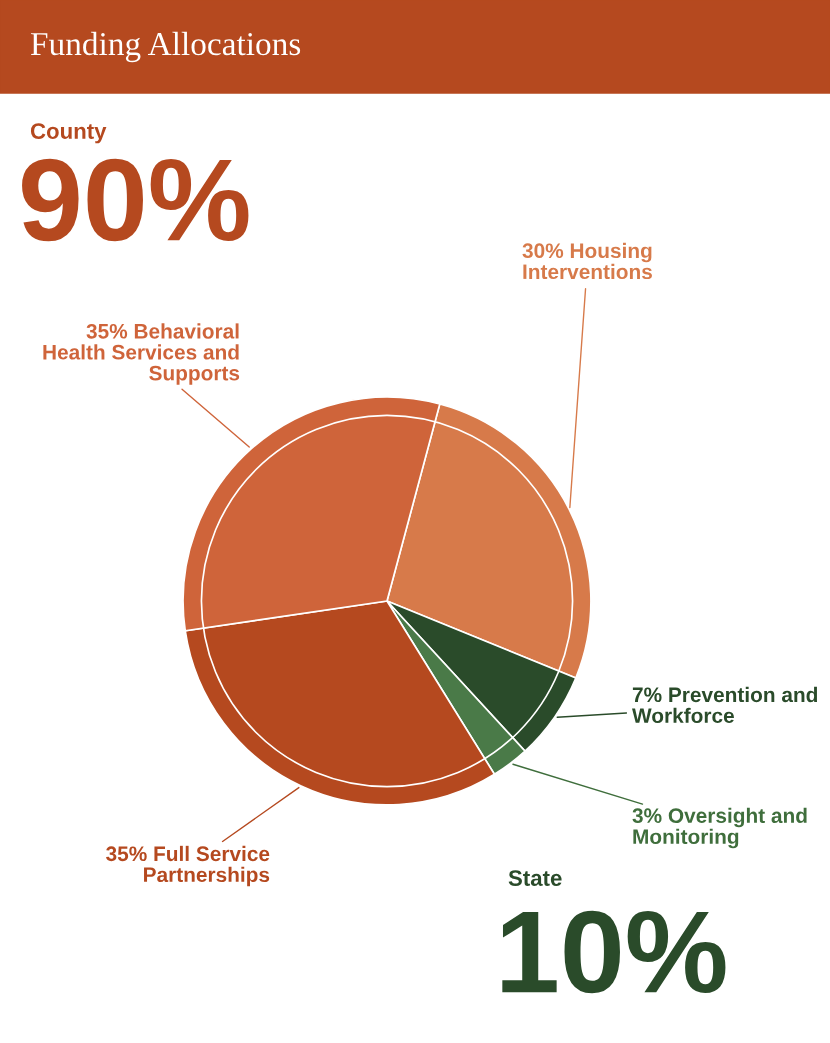 Image resolution: width=830 pixels, height=1043 pixels. Describe the element at coordinates (725, 705) in the screenshot. I see `slice-label: 7% Prevention and Workforce` at that location.